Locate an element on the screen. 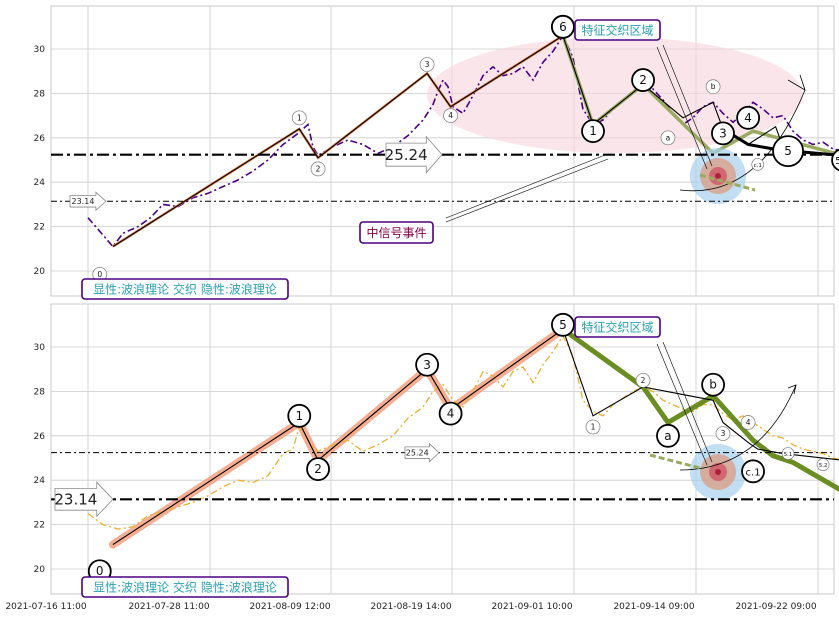 The height and width of the screenshot is (617, 839). projection-arc is located at coordinates (742, 140).